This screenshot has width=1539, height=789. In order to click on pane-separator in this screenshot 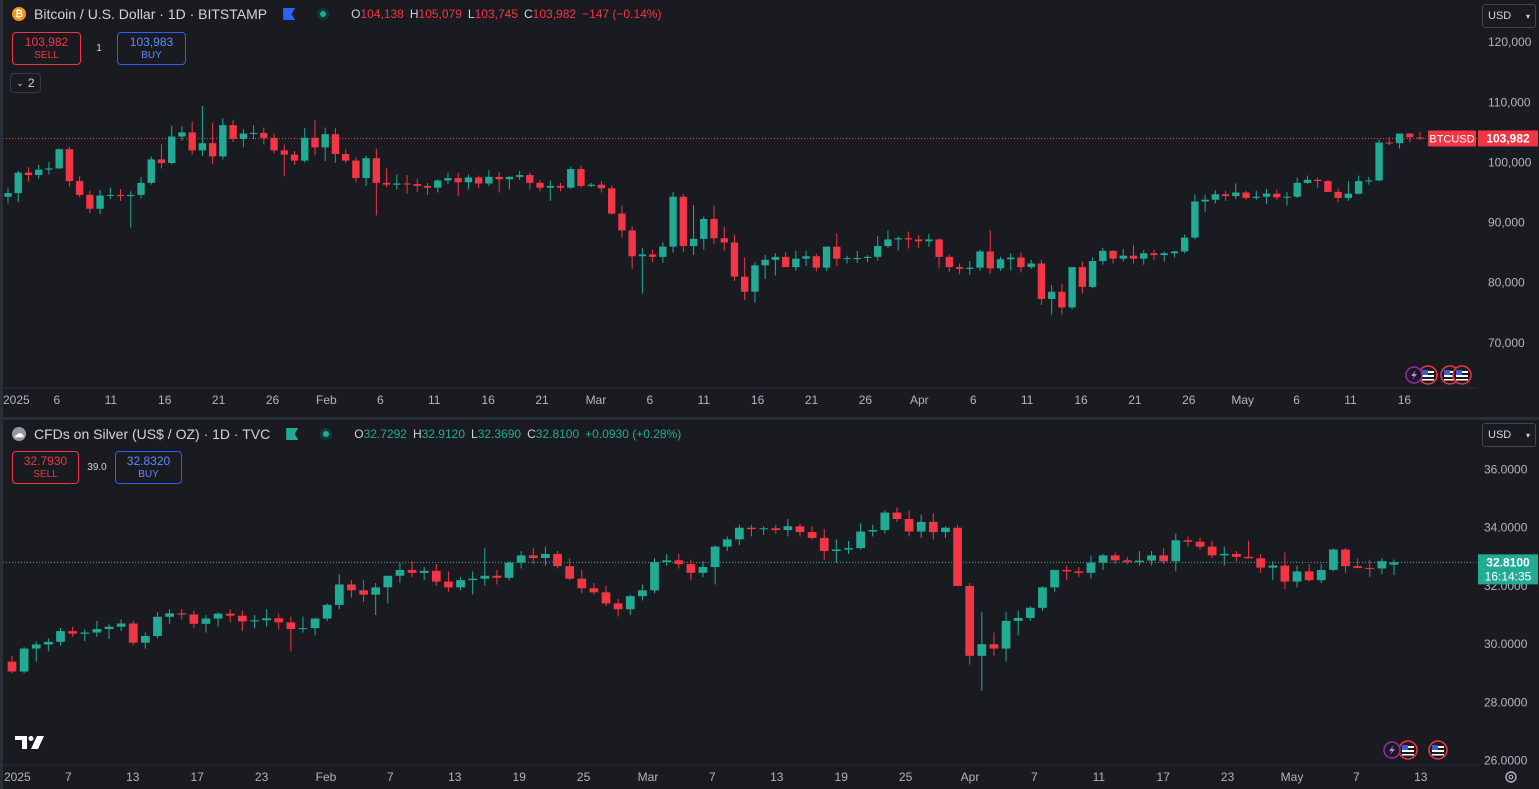, I will do `click(769, 418)`.